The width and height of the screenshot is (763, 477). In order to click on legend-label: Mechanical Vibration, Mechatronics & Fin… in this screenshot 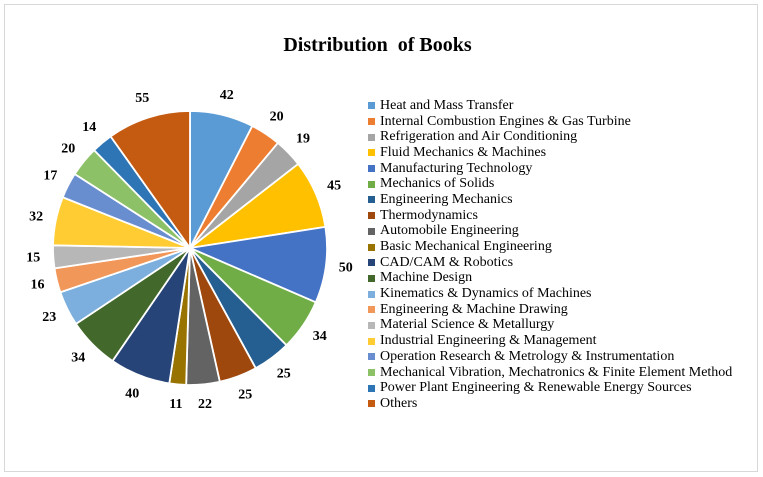, I will do `click(556, 372)`.